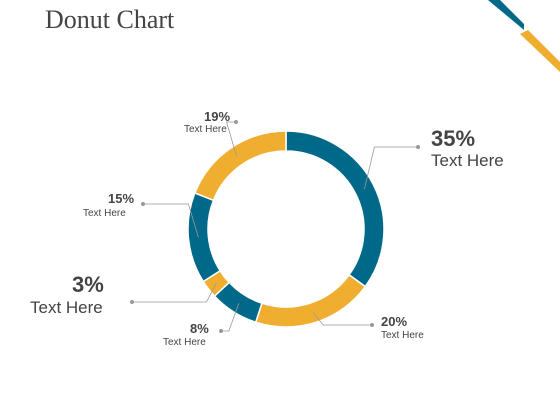 This screenshot has width=560, height=420. What do you see at coordinates (67, 294) in the screenshot?
I see `label-slice-3: 3% Text Here` at bounding box center [67, 294].